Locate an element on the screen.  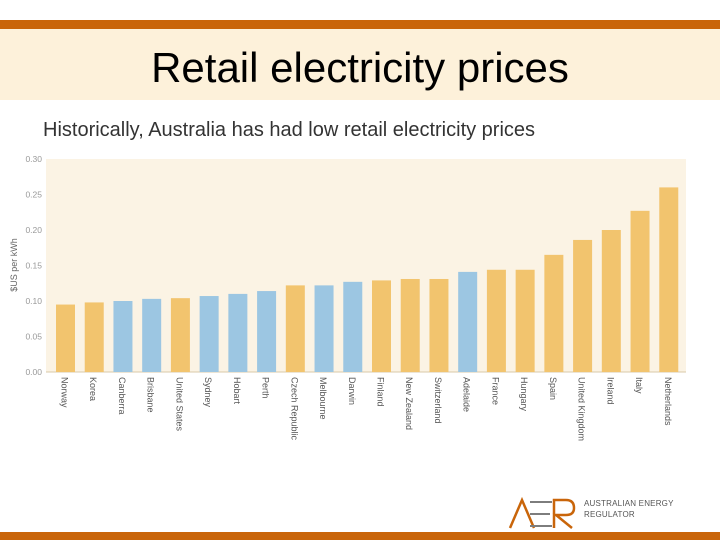
y-tick-label: 0.20 is located at coordinates (33, 230).